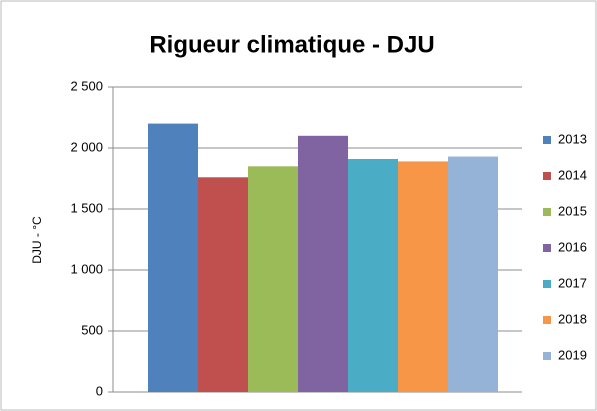 The image size is (597, 411). What do you see at coordinates (572, 246) in the screenshot?
I see `legend-label: 2016` at bounding box center [572, 246].